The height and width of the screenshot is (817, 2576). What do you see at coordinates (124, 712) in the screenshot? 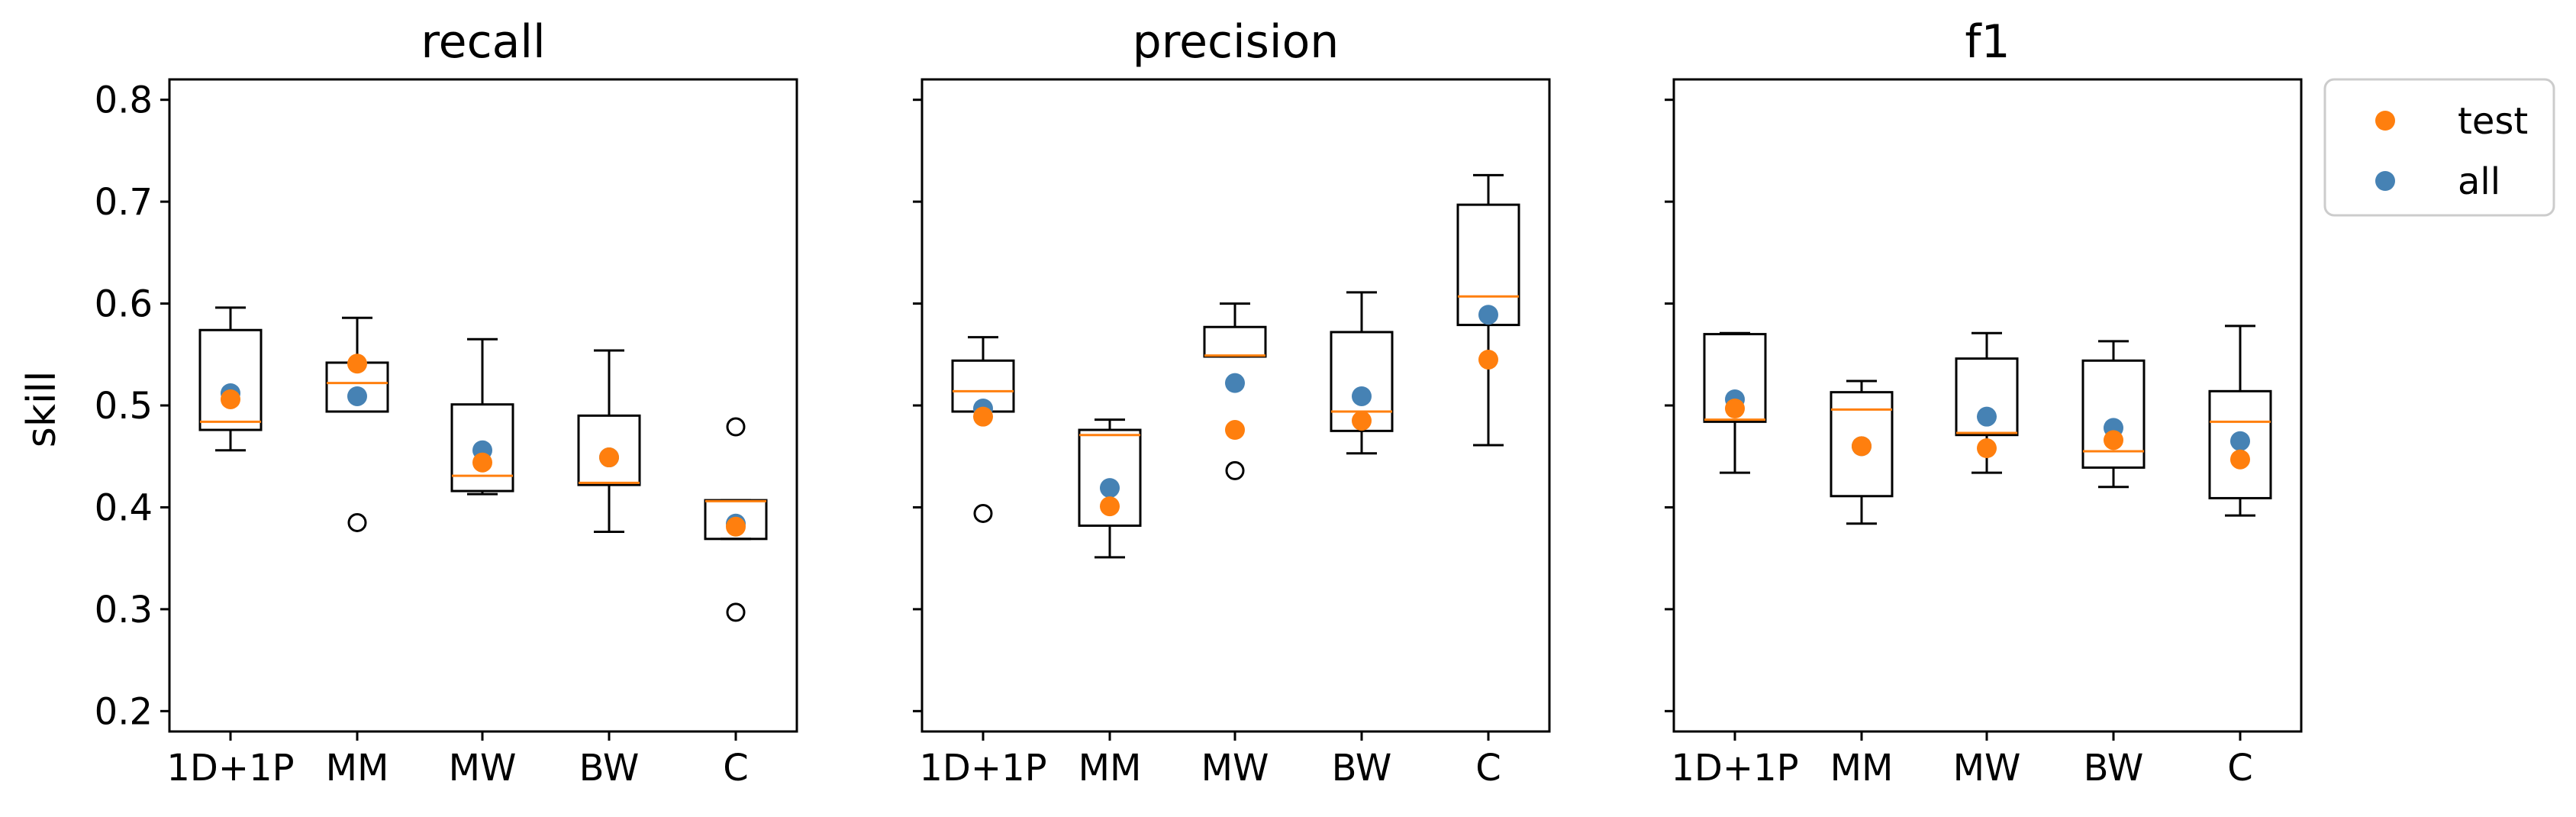
I see `y-tick-label: 0.2` at bounding box center [124, 712].